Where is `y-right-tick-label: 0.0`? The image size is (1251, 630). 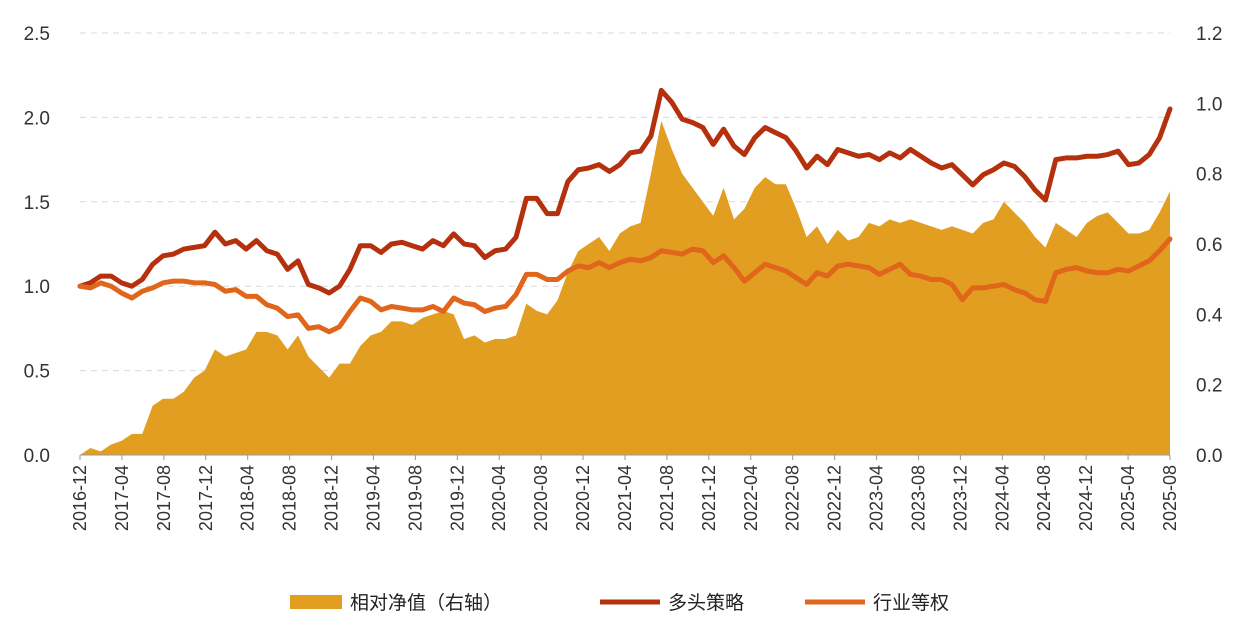 y-right-tick-label: 0.0 is located at coordinates (1209, 456).